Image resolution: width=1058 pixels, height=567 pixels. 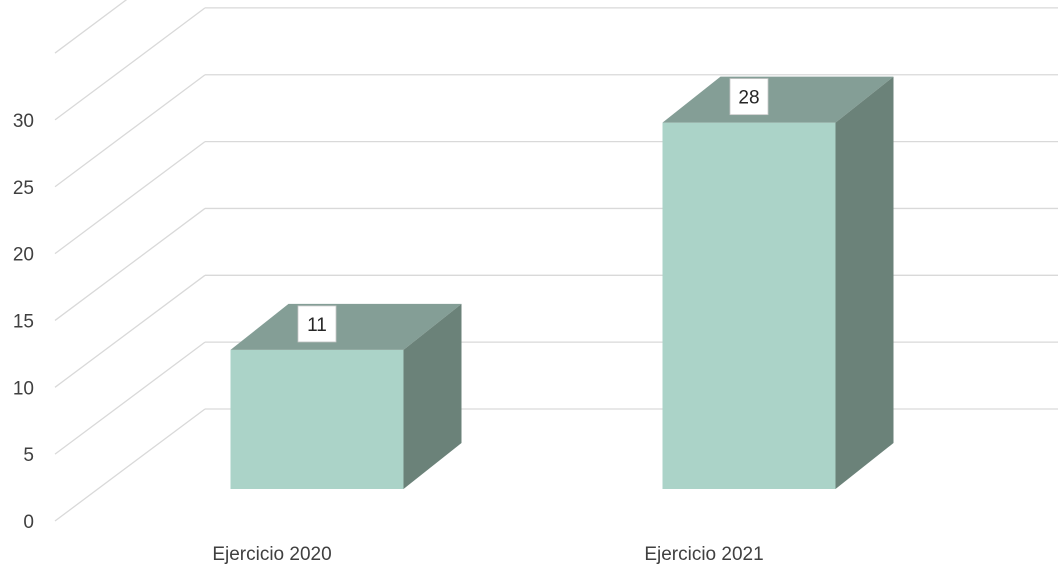 I want to click on y-tick-label: 15, so click(x=23, y=321).